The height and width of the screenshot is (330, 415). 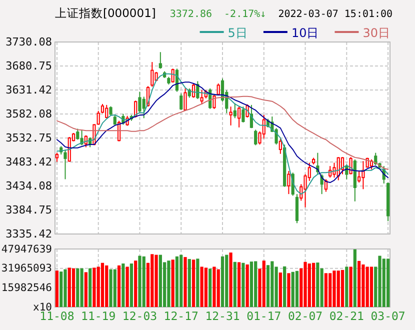 I want to click on y-tick-label: 3582.08, so click(x=29, y=114).